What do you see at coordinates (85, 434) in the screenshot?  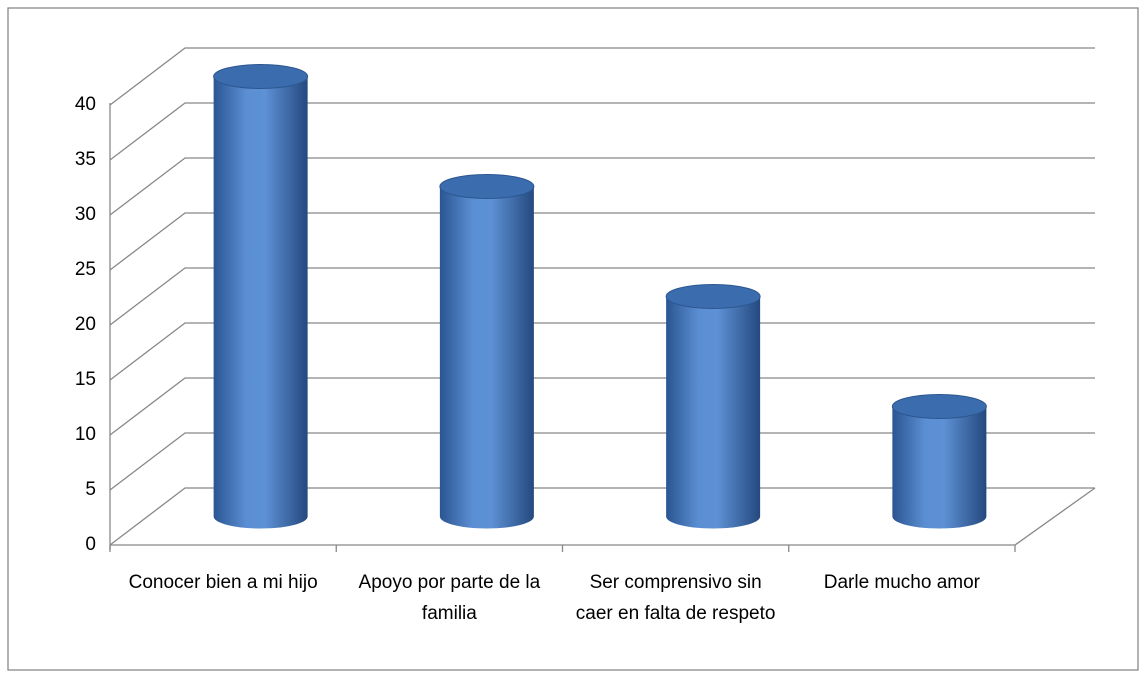 I see `y-tick-label: 10` at bounding box center [85, 434].